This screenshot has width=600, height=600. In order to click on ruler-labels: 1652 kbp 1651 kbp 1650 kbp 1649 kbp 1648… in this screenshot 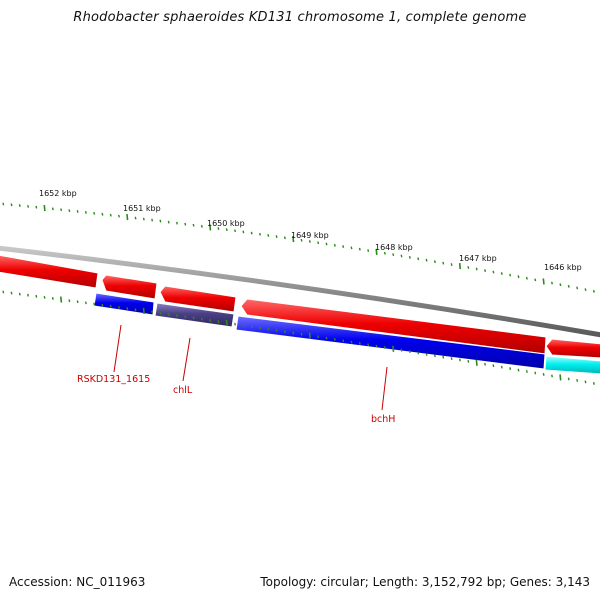, I will do `click(310, 230)`.